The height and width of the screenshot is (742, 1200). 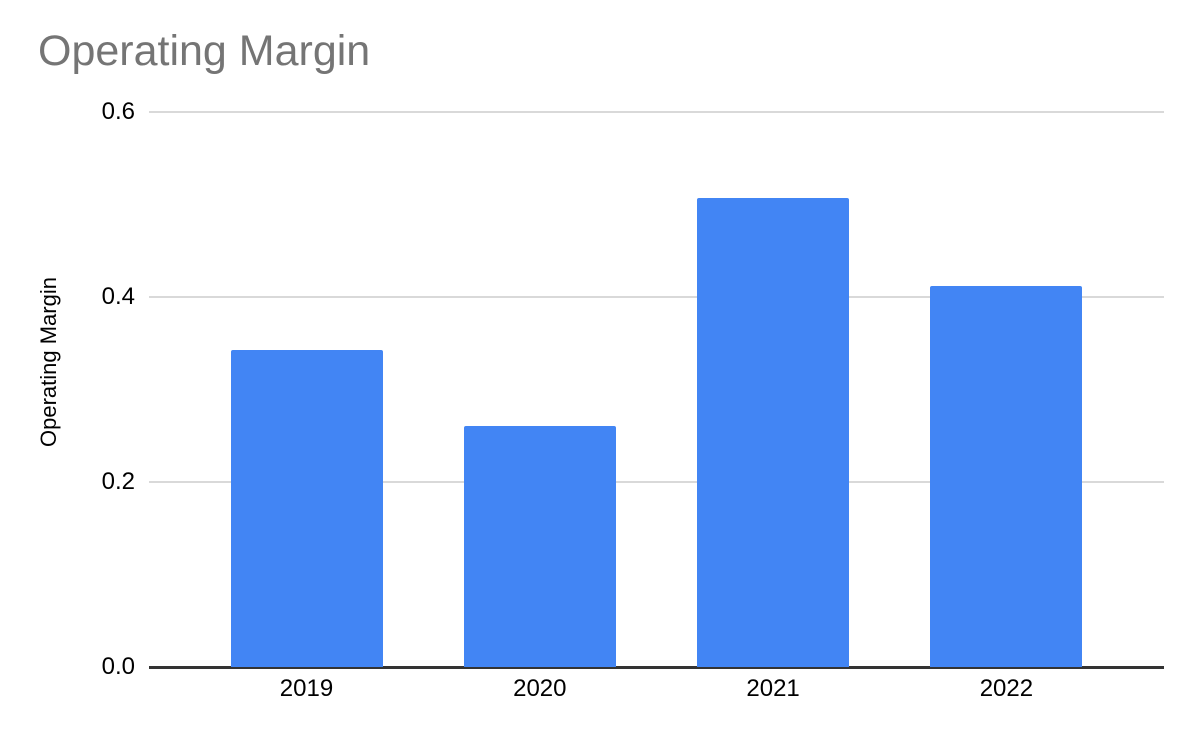 I want to click on bar-2020, so click(x=539, y=546).